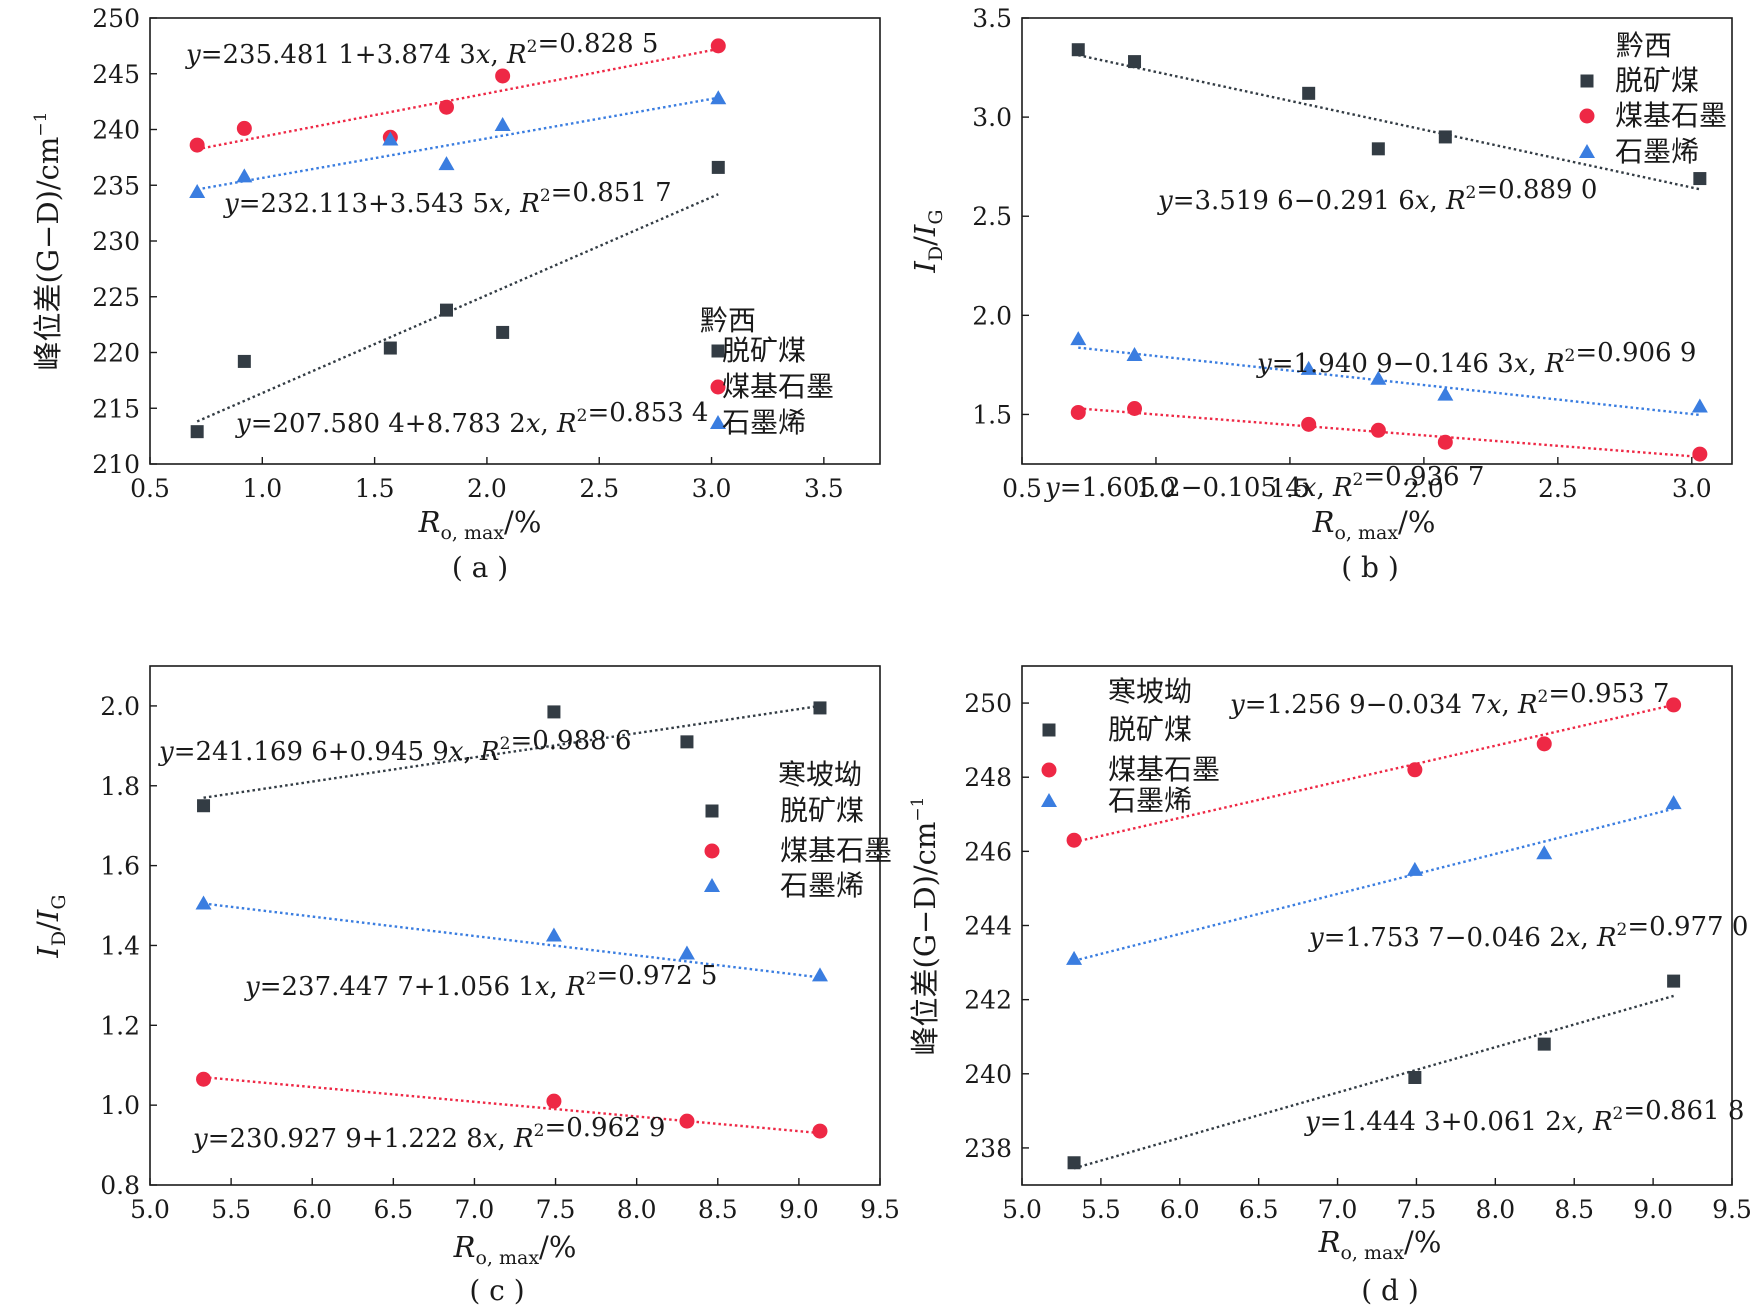  What do you see at coordinates (120, 786) in the screenshot?
I see `y-tick-label: 1.8` at bounding box center [120, 786].